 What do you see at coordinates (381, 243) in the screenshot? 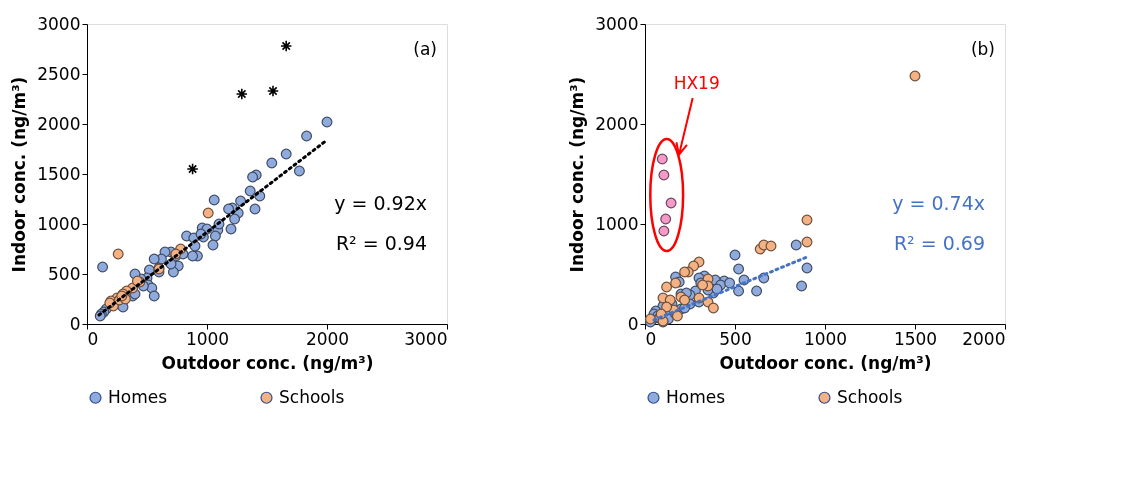
I see `annotation: R² = 0.94` at bounding box center [381, 243].